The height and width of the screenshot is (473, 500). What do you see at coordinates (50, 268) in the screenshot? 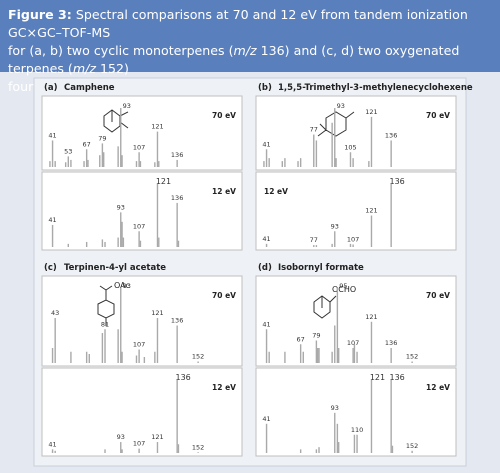
I see `panel-label: (c)` at bounding box center [50, 268].